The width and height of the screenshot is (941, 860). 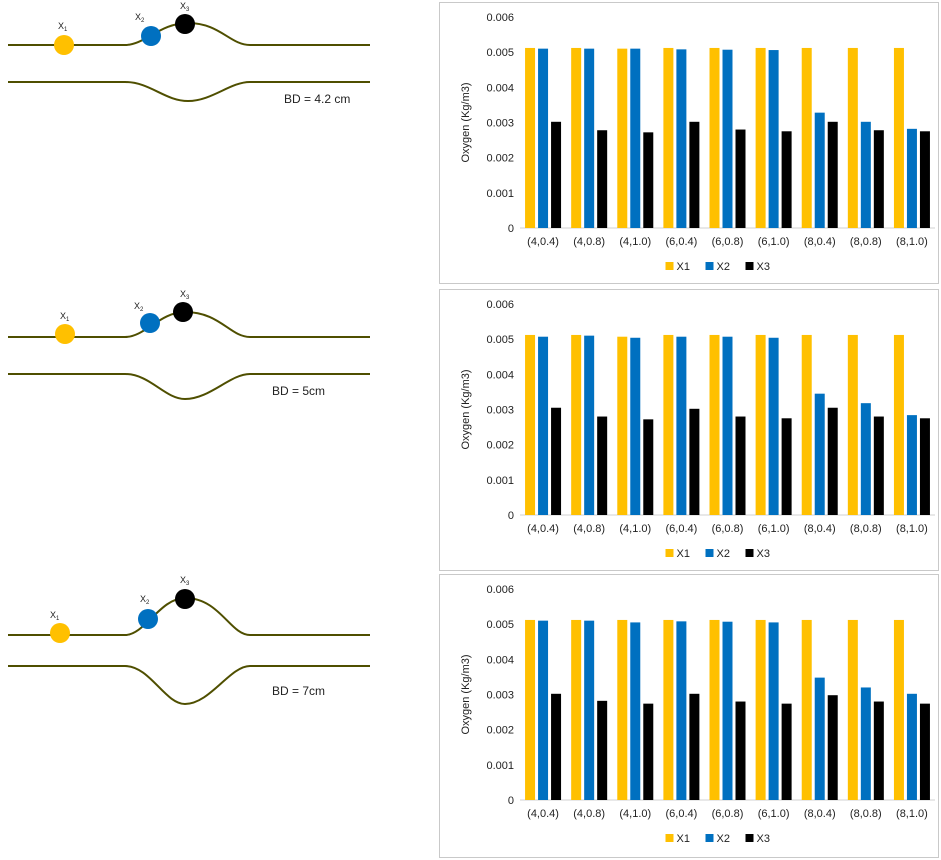 I want to click on point-x1-marker, so click(x=64, y=45).